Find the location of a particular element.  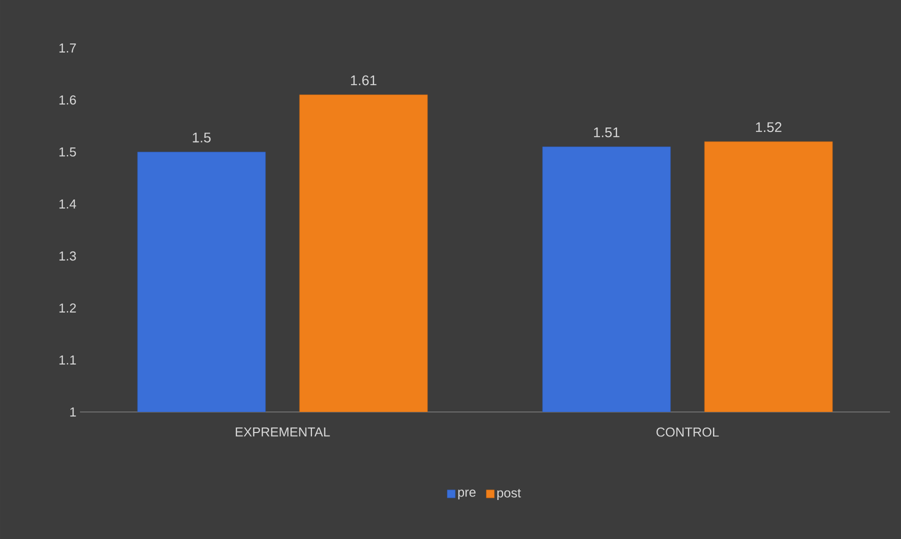

x-tick-label: EXPREMENTAL is located at coordinates (283, 432).